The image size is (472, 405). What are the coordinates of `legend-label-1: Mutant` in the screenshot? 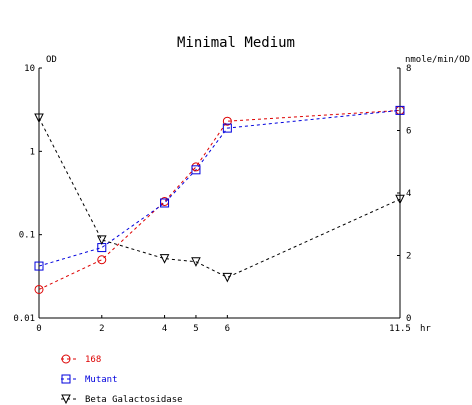 It's located at (101, 380).